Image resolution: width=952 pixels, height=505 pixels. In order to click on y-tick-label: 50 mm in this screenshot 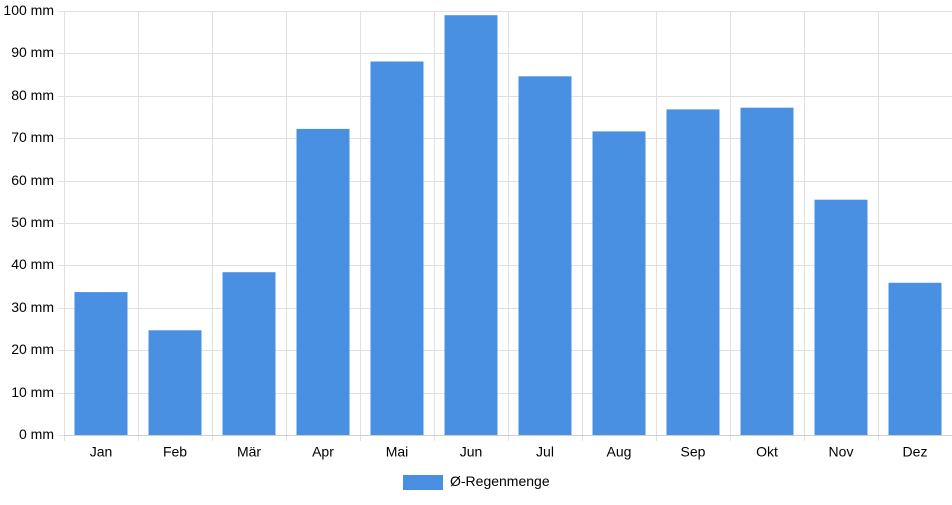, I will do `click(32, 222)`.